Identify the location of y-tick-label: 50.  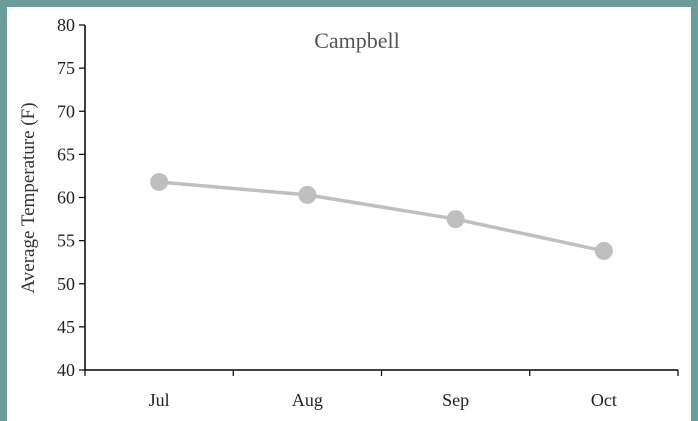
(66, 284).